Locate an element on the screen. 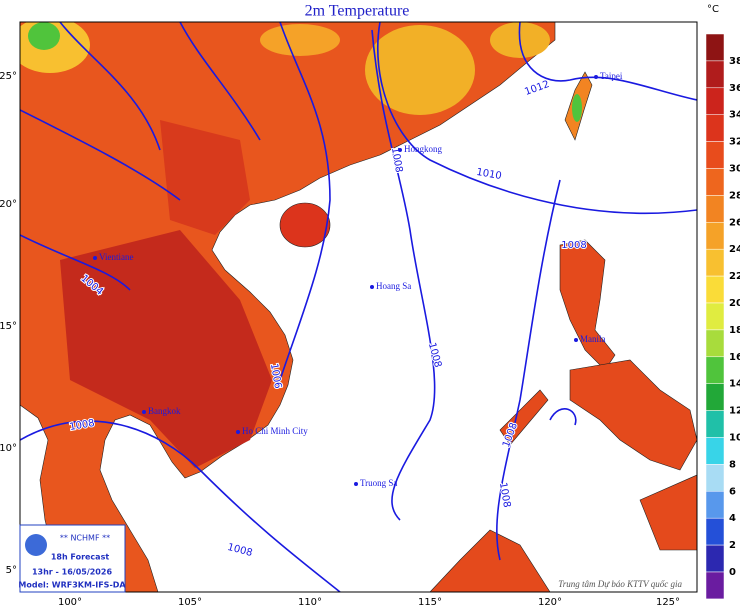 Image resolution: width=740 pixels, height=612 pixels. luzon is located at coordinates (587, 305).